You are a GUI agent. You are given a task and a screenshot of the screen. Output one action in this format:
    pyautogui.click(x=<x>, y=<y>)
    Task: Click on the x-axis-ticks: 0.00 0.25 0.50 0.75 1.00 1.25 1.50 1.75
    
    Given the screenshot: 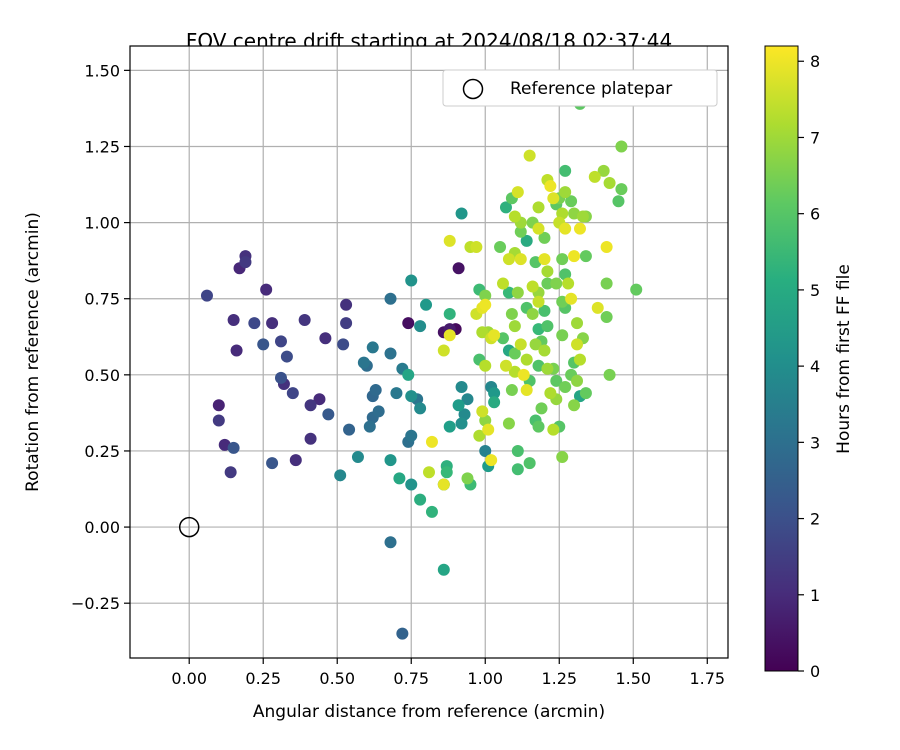 What is the action you would take?
    pyautogui.click(x=448, y=673)
    